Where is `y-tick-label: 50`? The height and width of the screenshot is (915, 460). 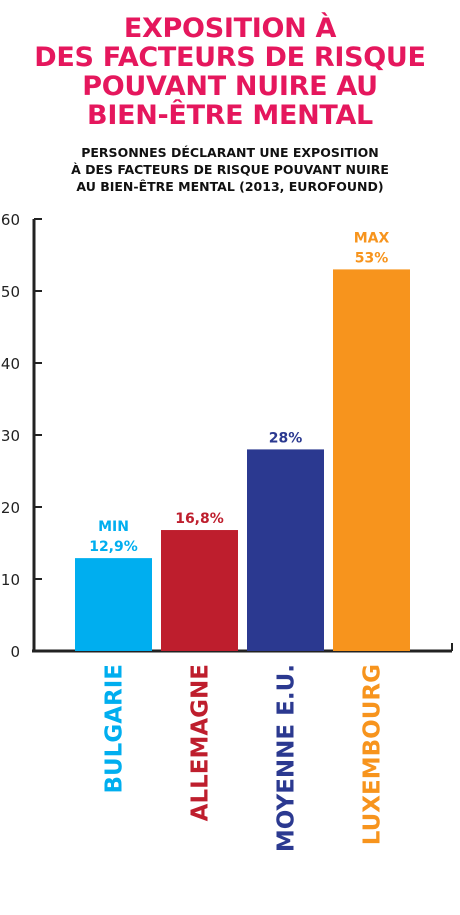
y-tick-label: 50 is located at coordinates (10, 292).